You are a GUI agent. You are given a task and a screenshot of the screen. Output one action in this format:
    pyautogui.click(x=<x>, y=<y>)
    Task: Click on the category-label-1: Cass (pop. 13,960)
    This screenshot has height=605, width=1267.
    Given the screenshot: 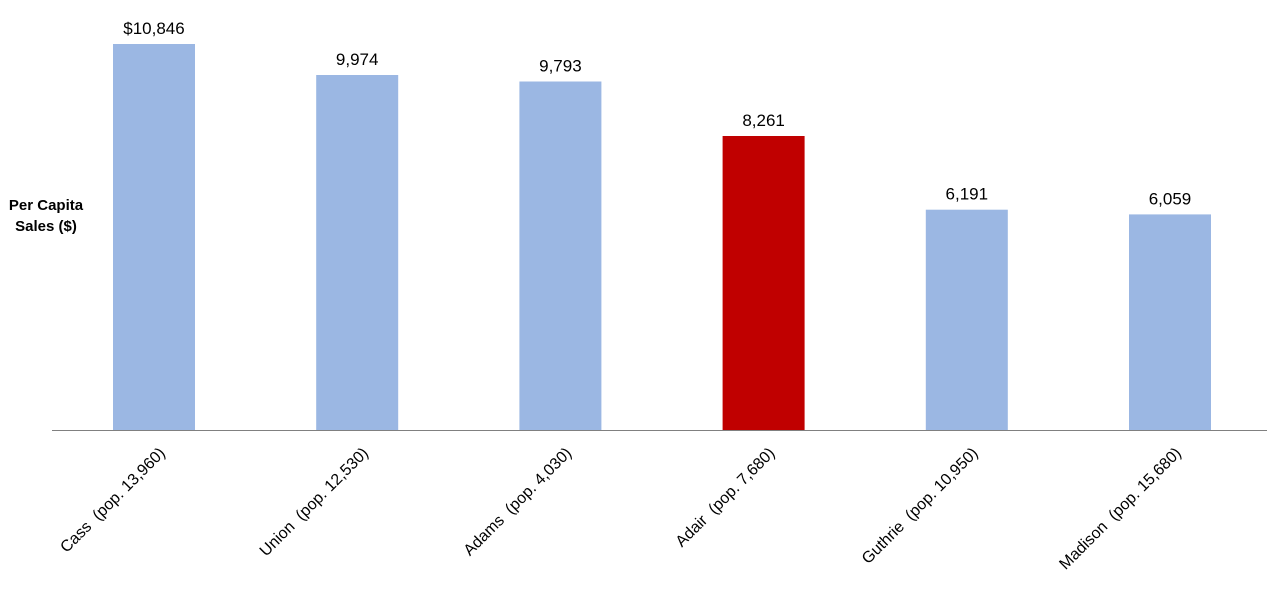 What is the action you would take?
    pyautogui.click(x=112, y=500)
    